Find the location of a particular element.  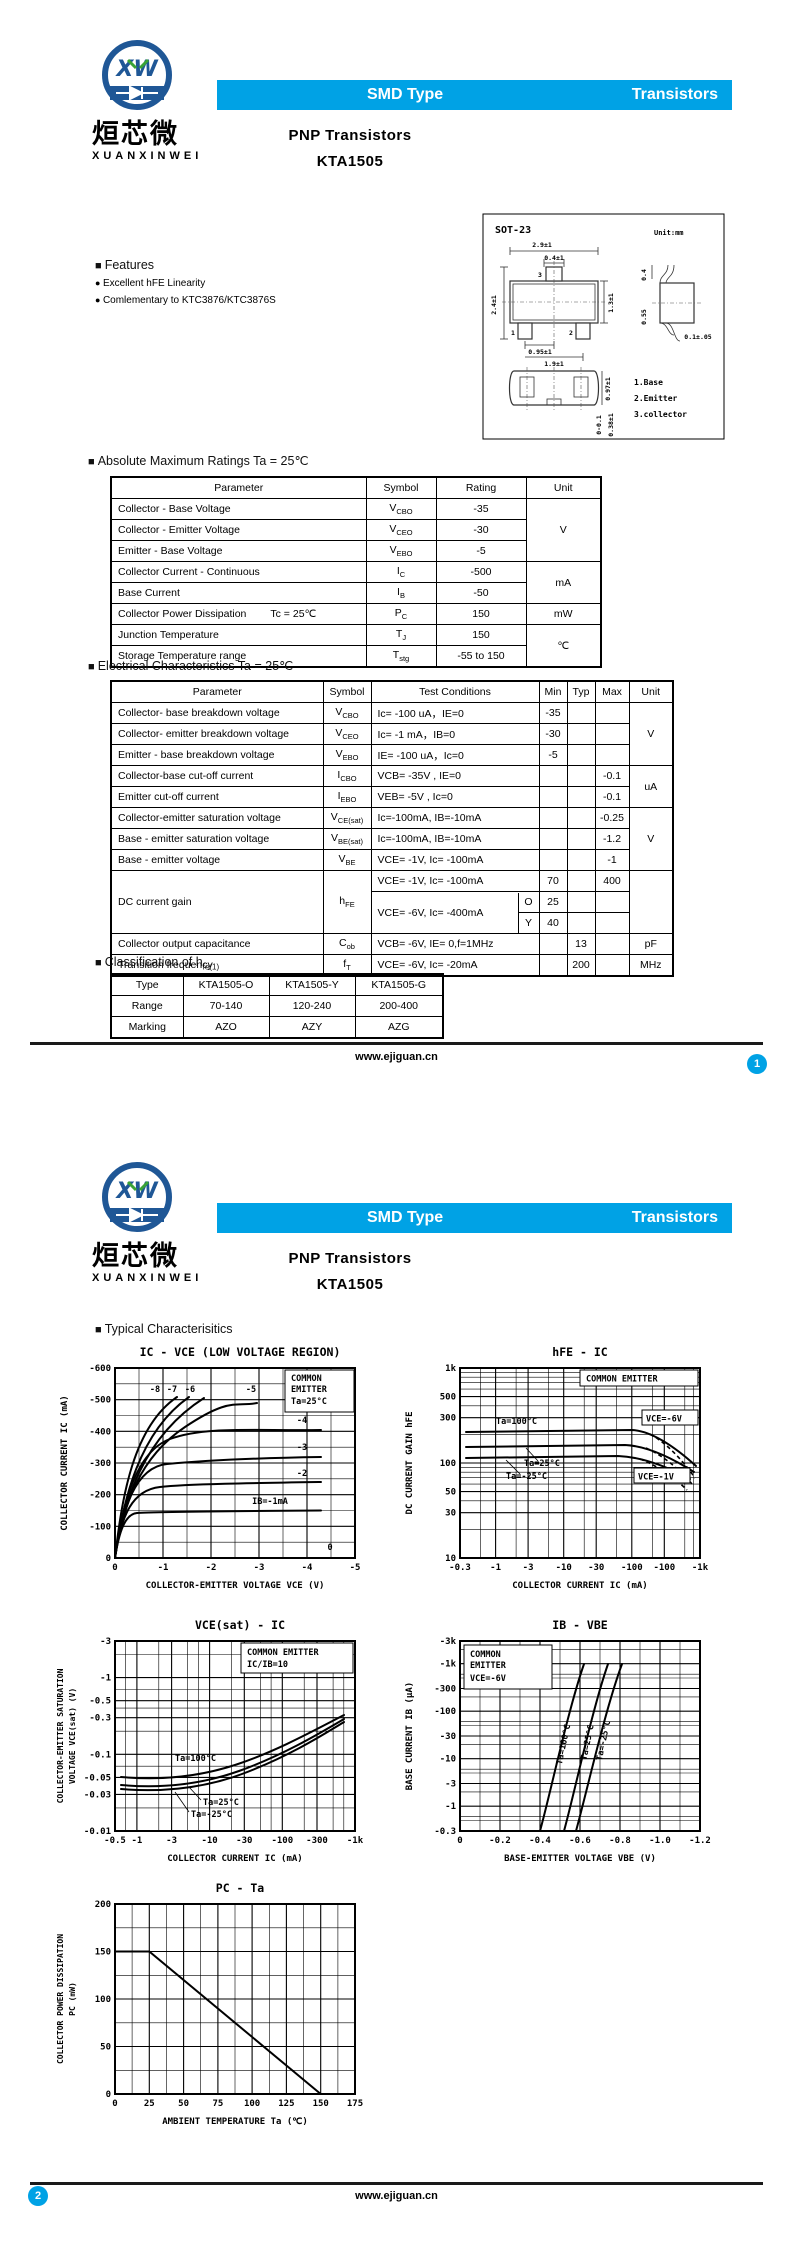

footer-rule is located at coordinates (396, 1043).